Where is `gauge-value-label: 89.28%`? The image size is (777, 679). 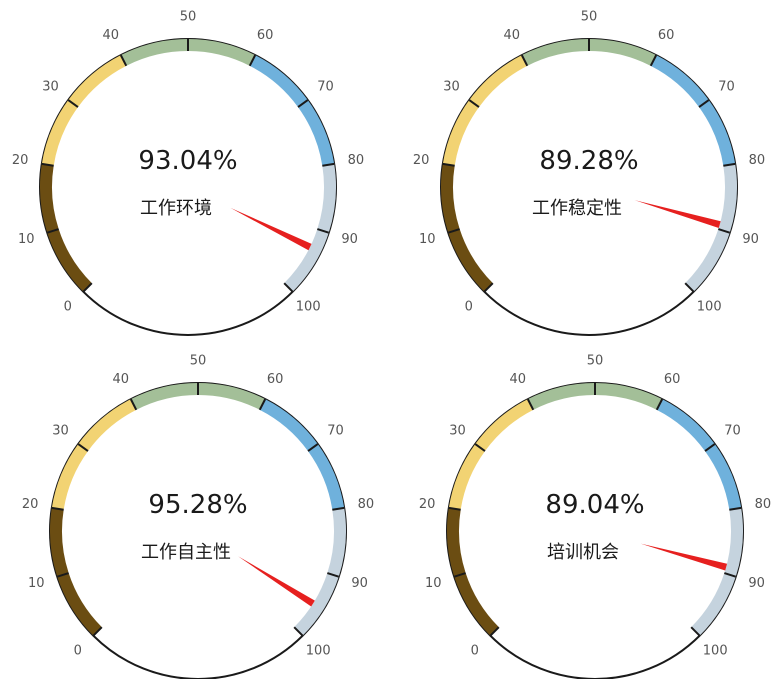
gauge-value-label: 89.28% is located at coordinates (588, 161).